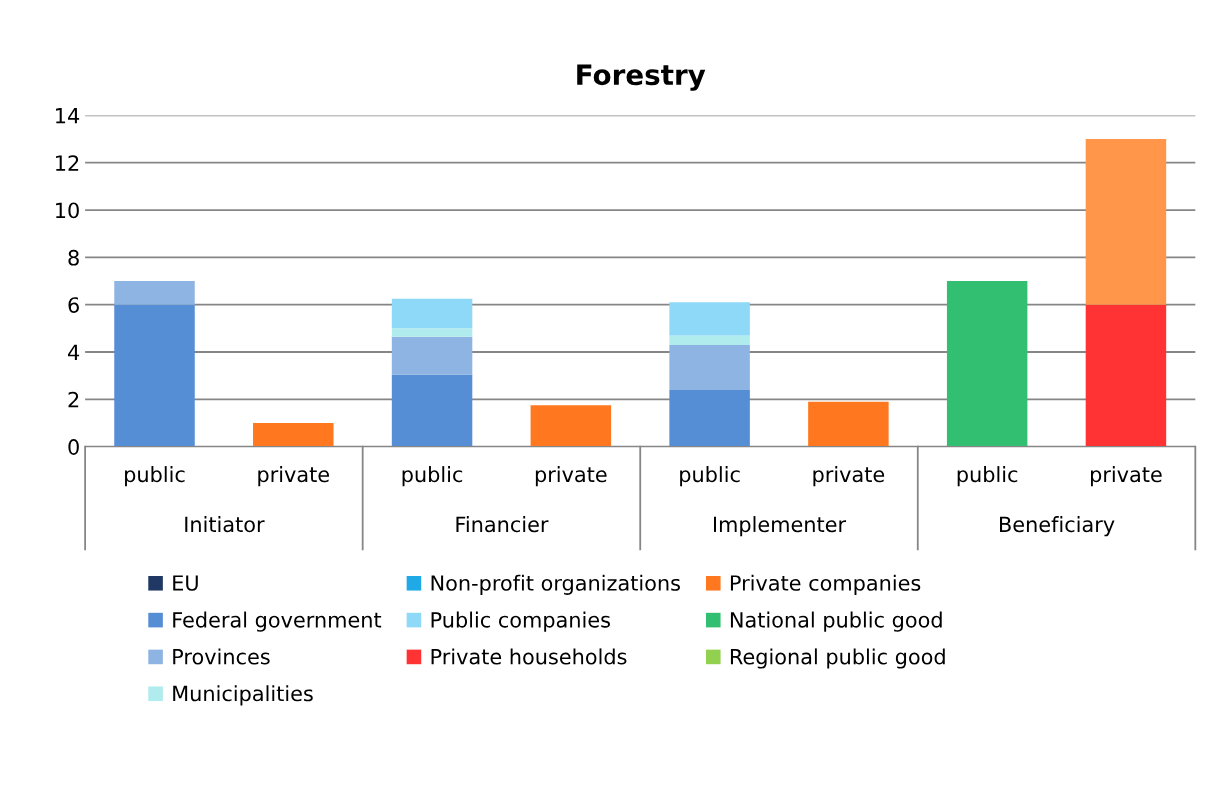 The width and height of the screenshot is (1216, 785). I want to click on text: Initiator, so click(225, 524).